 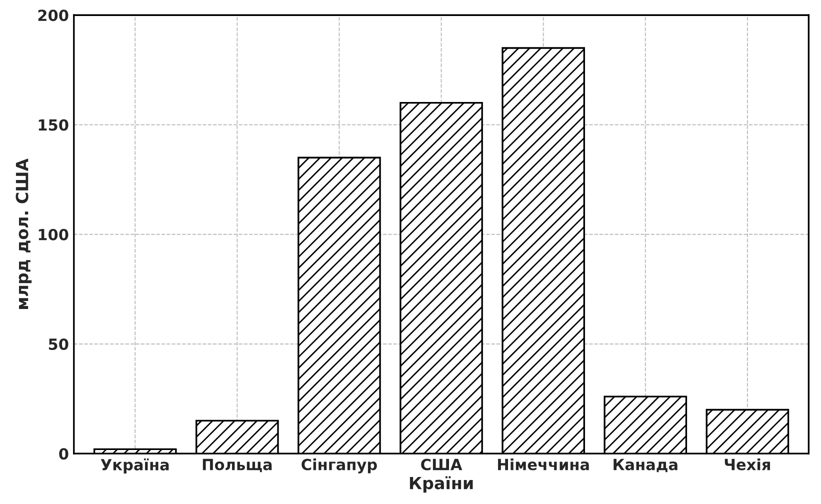 What do you see at coordinates (339, 466) in the screenshot?
I see `x-tick-label: Сінгапур` at bounding box center [339, 466].